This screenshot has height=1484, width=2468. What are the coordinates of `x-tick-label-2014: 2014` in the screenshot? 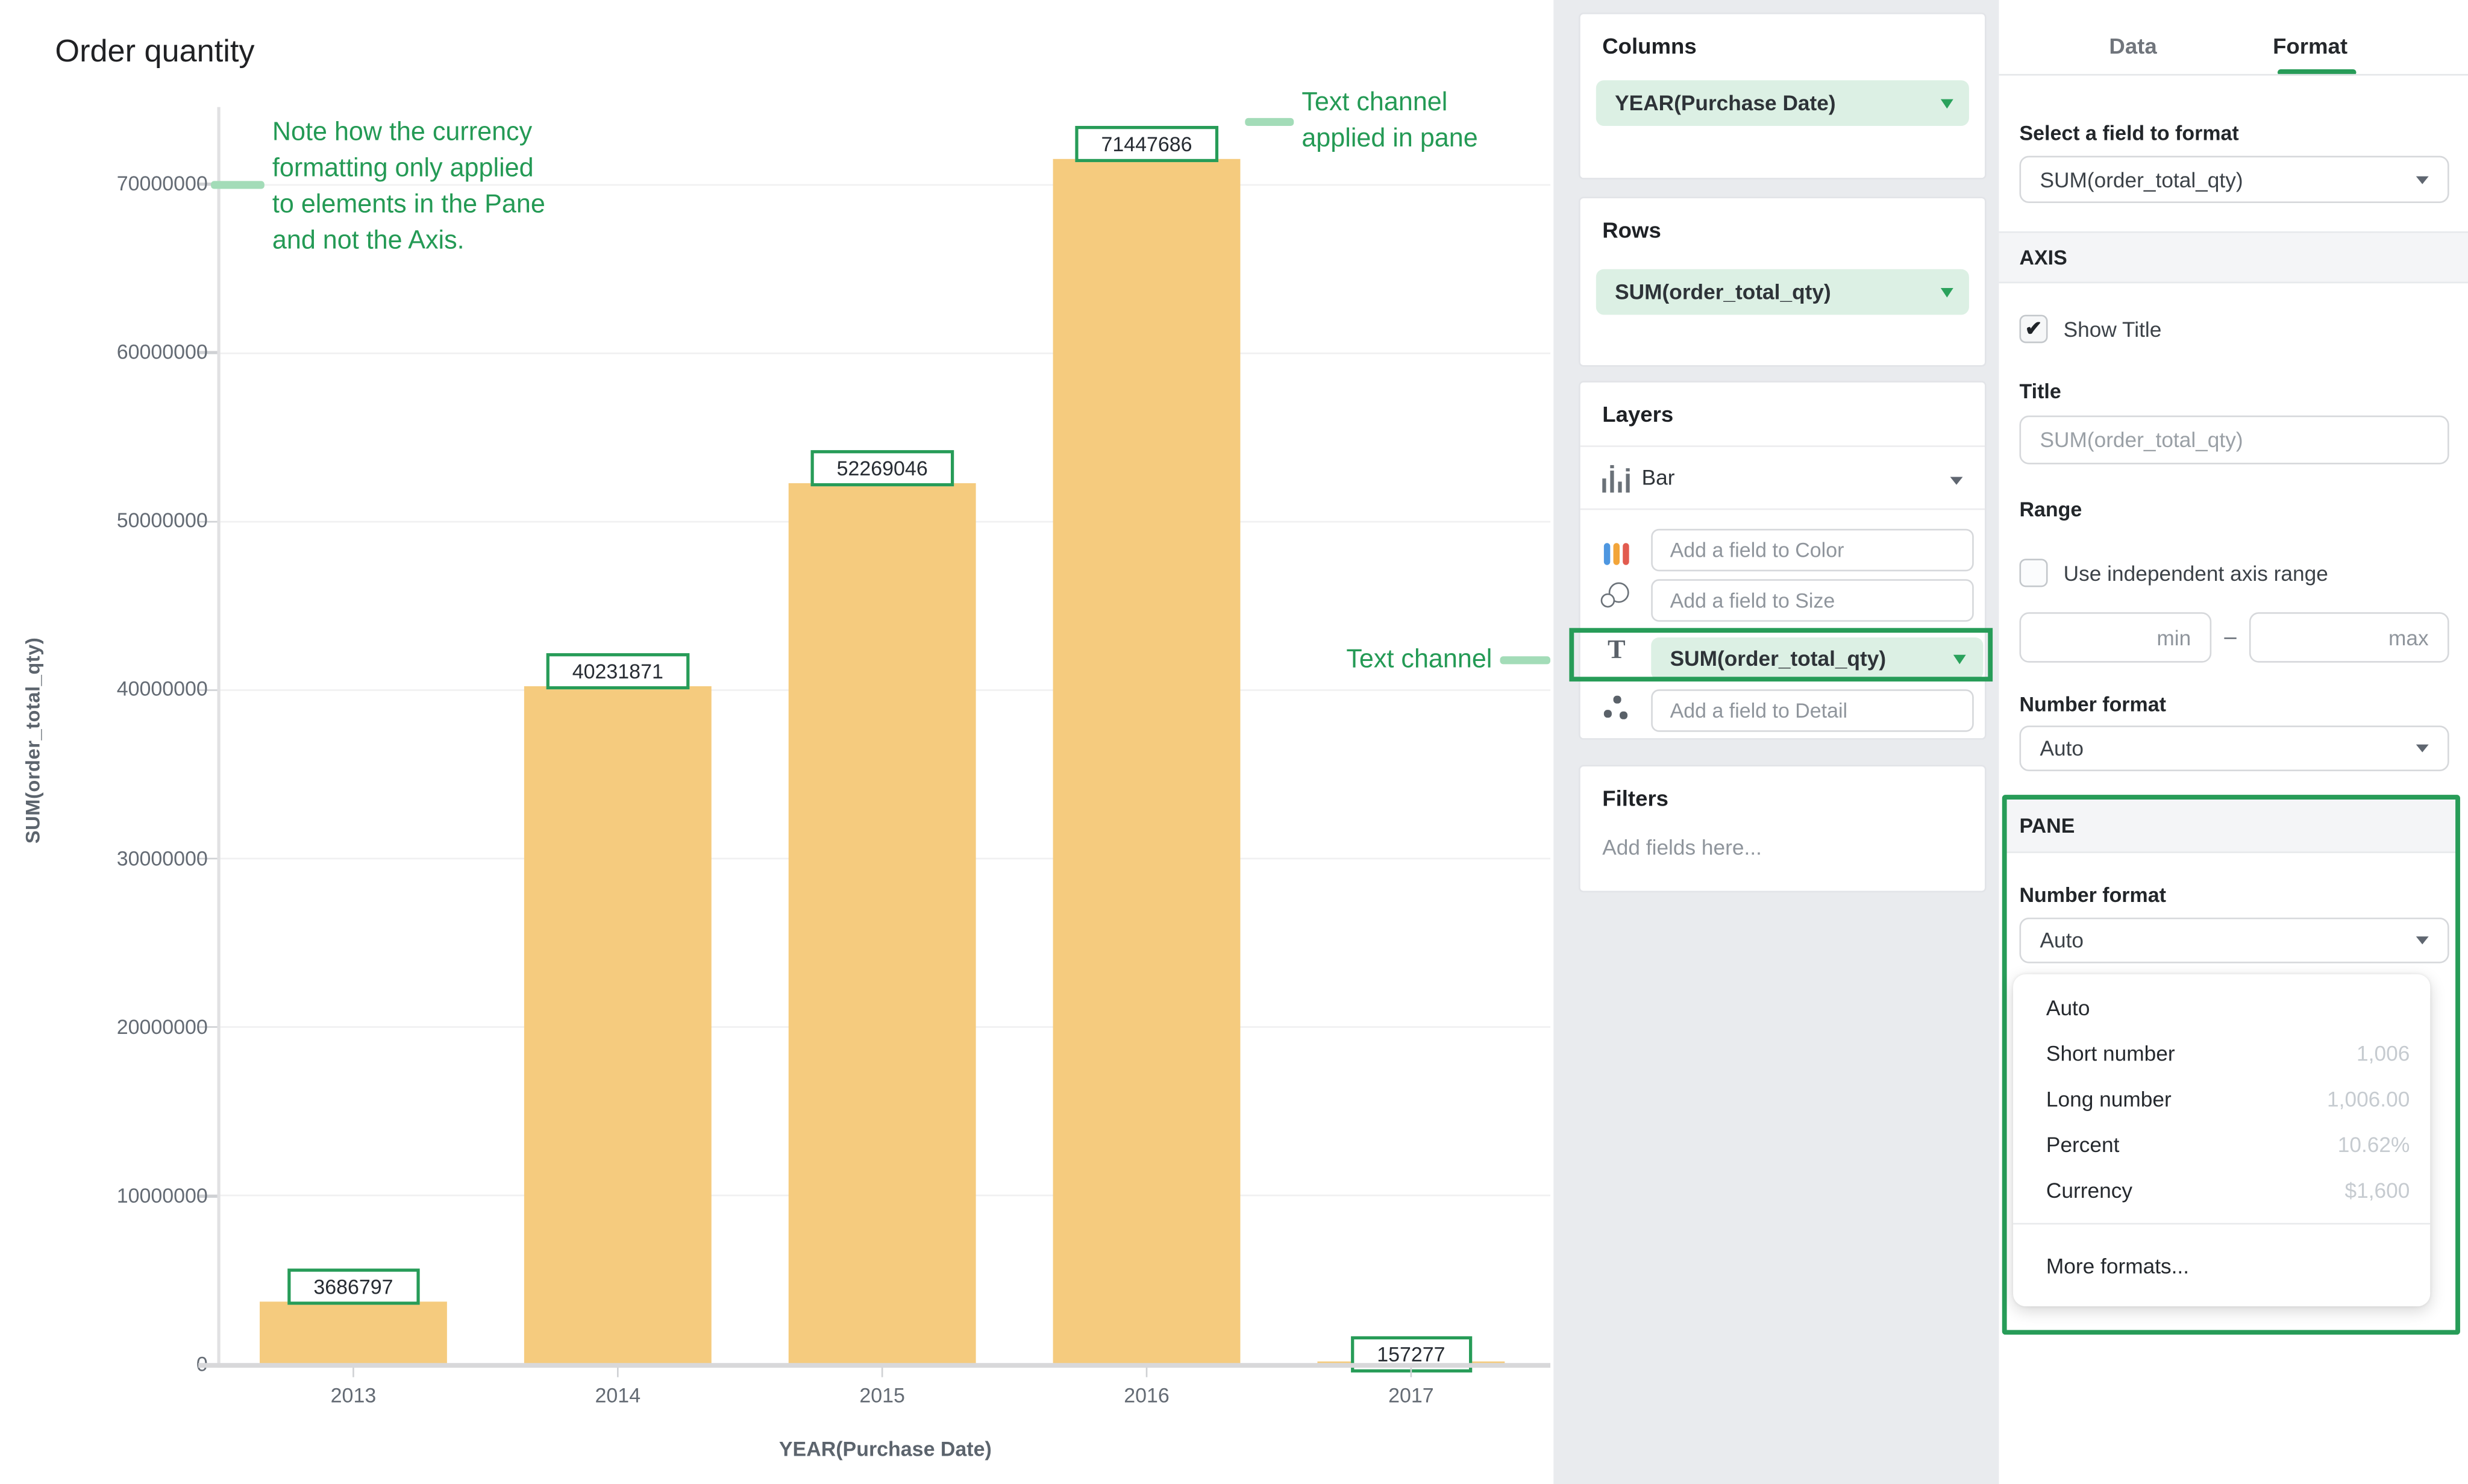 It's located at (618, 1395).